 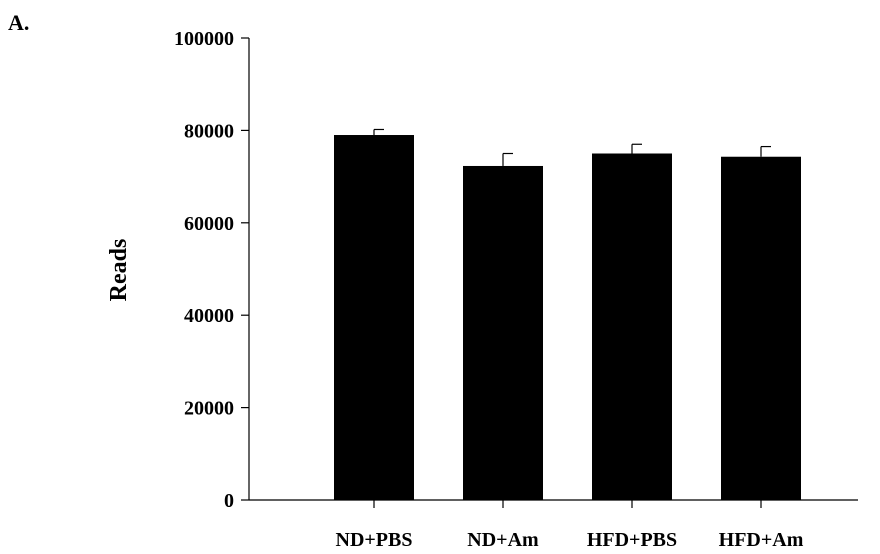 I want to click on y-axis-label: Reads, so click(x=119, y=270).